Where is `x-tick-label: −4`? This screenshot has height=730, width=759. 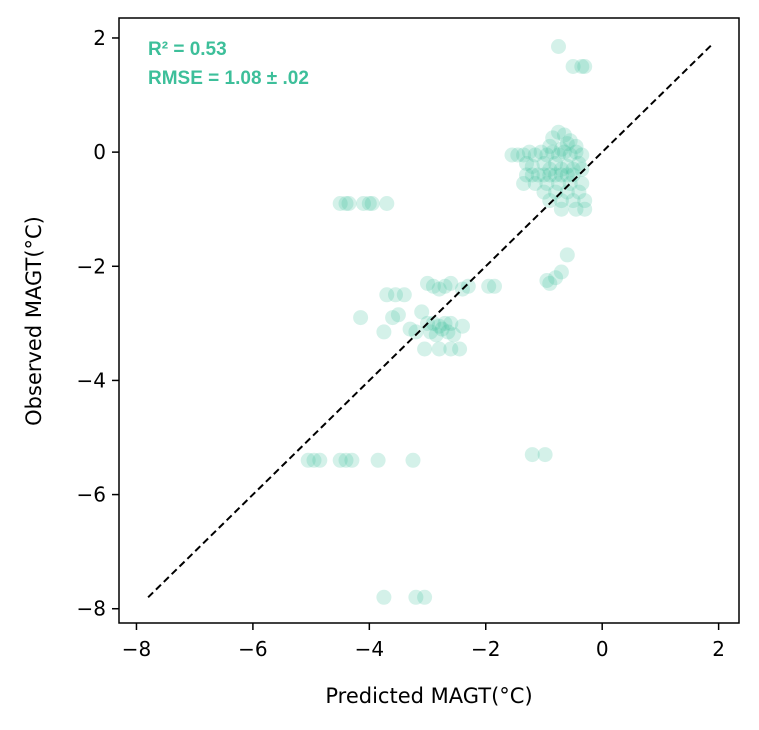
x-tick-label: −4 is located at coordinates (369, 649).